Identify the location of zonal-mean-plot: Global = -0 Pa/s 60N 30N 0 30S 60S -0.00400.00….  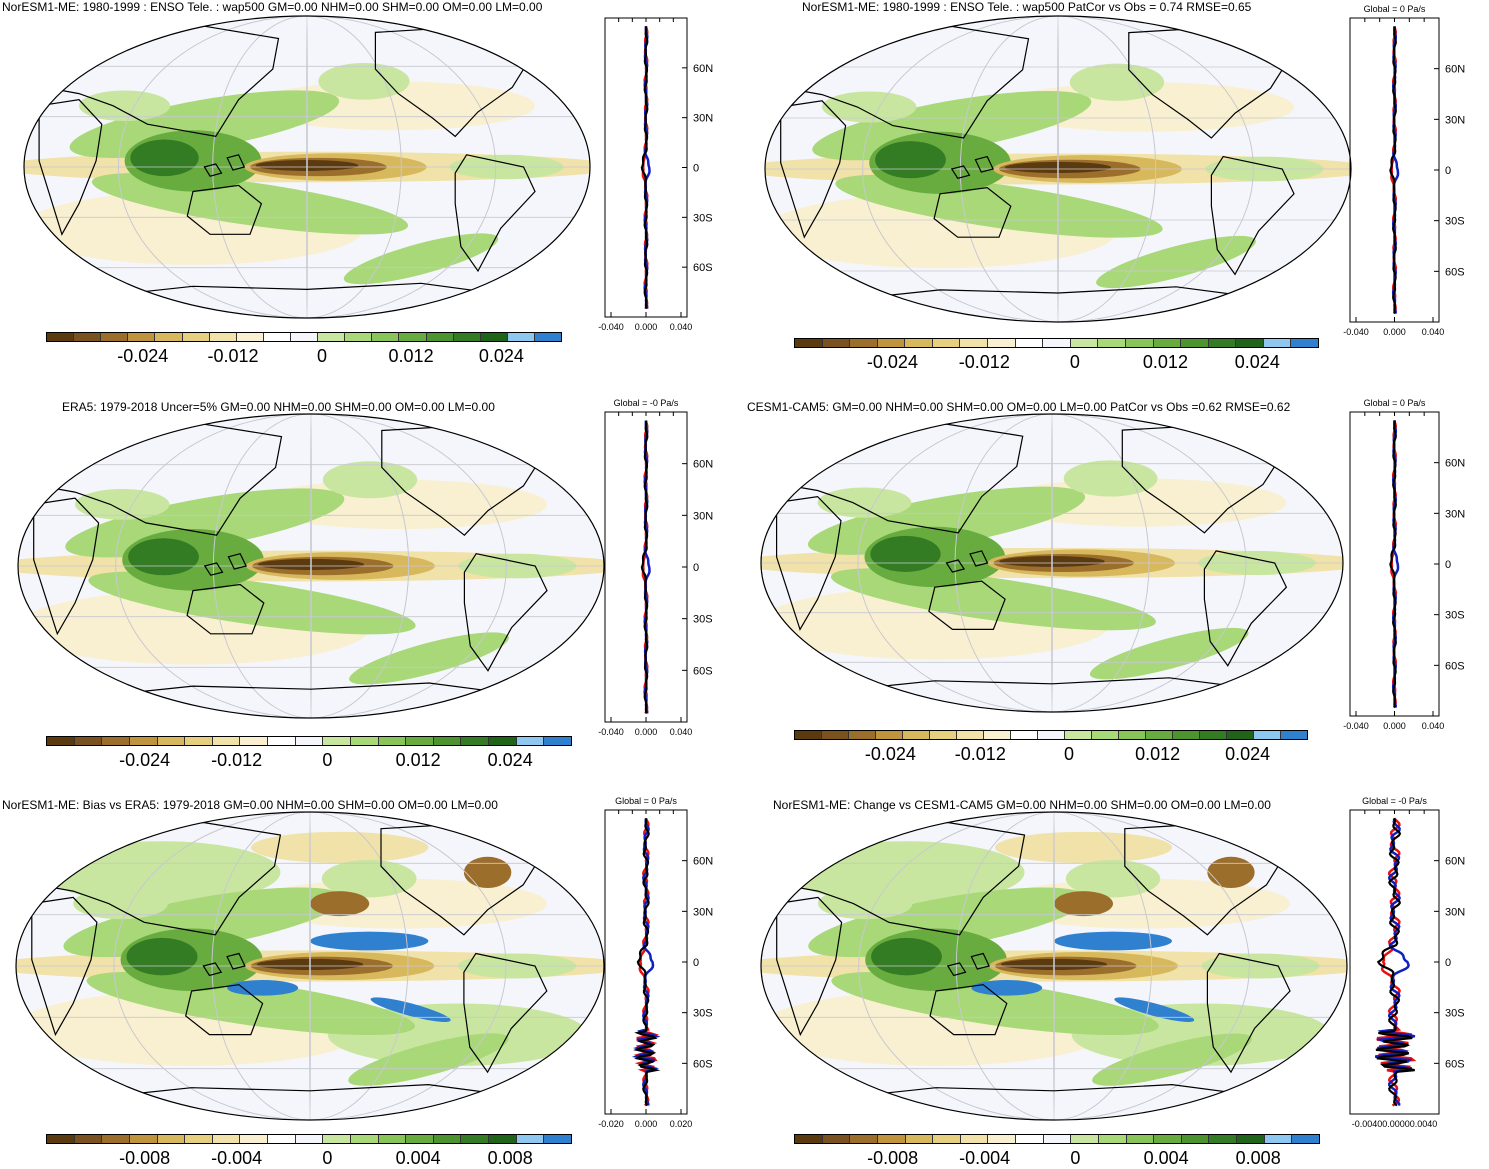
(1407, 962).